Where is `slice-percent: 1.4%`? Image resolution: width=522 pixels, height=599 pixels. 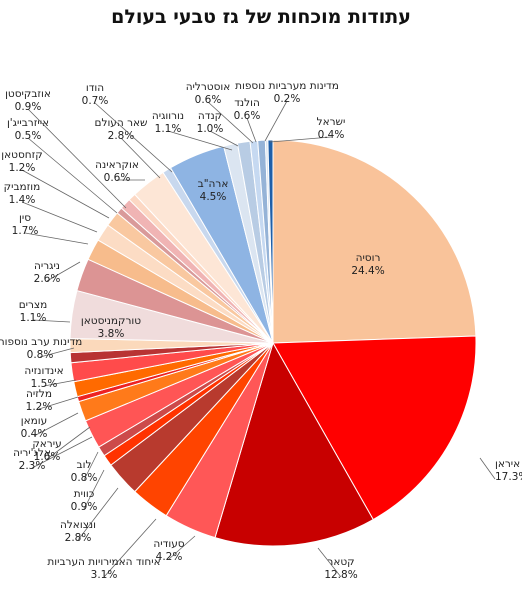 slice-percent: 1.4% is located at coordinates (22, 200).